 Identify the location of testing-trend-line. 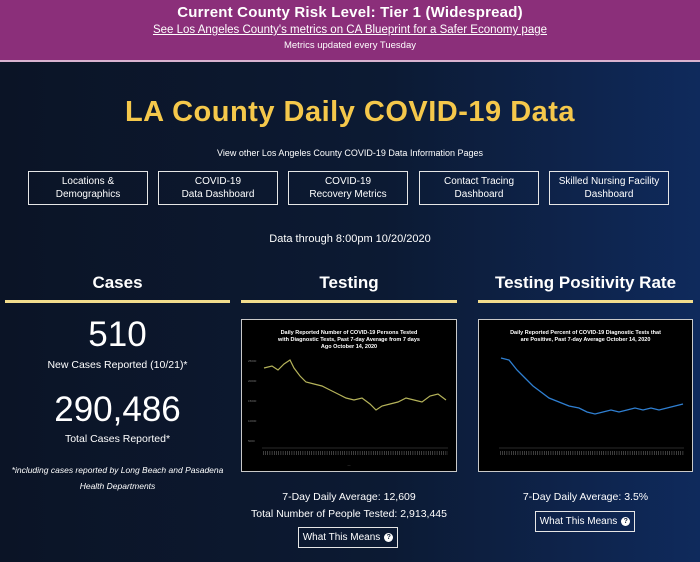
(355, 385).